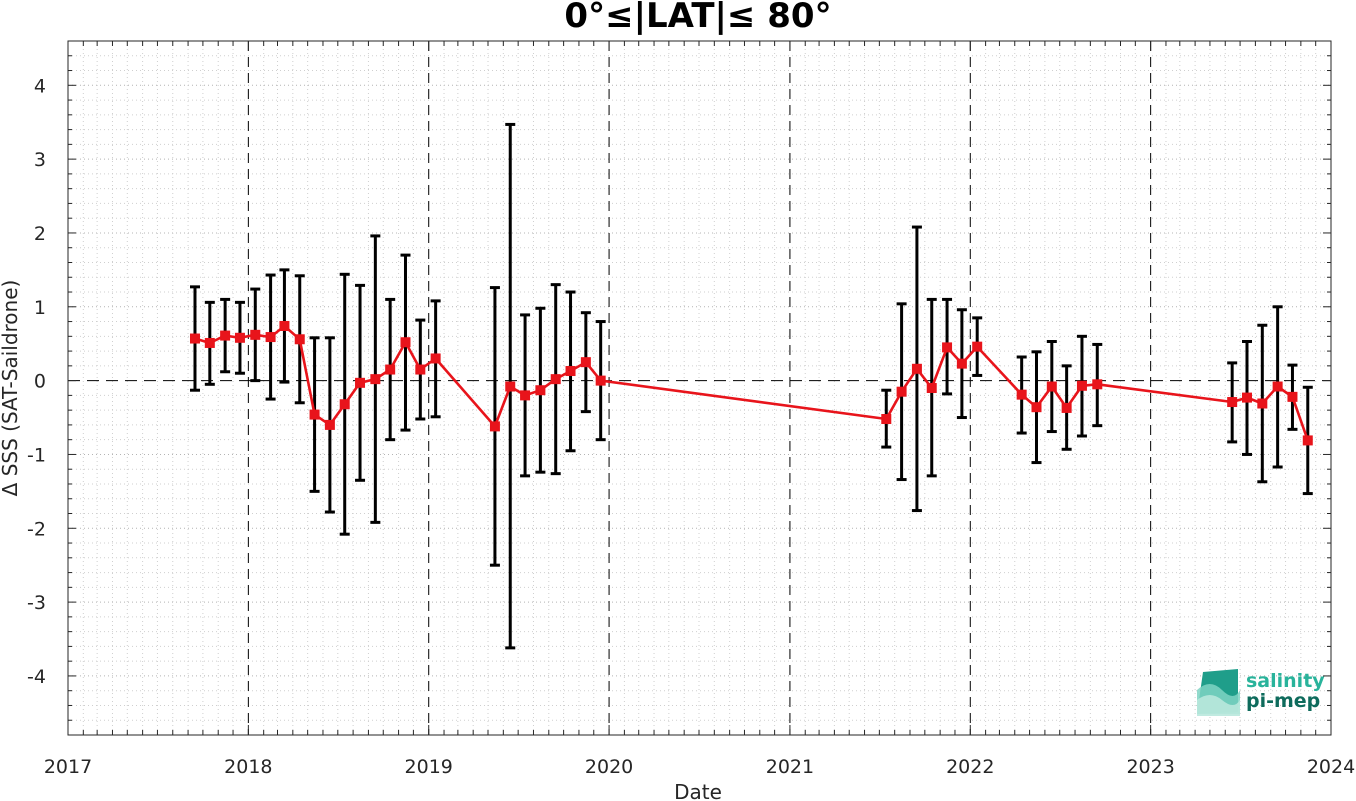  Describe the element at coordinates (698, 790) in the screenshot. I see `x-axis-label: Date` at that location.